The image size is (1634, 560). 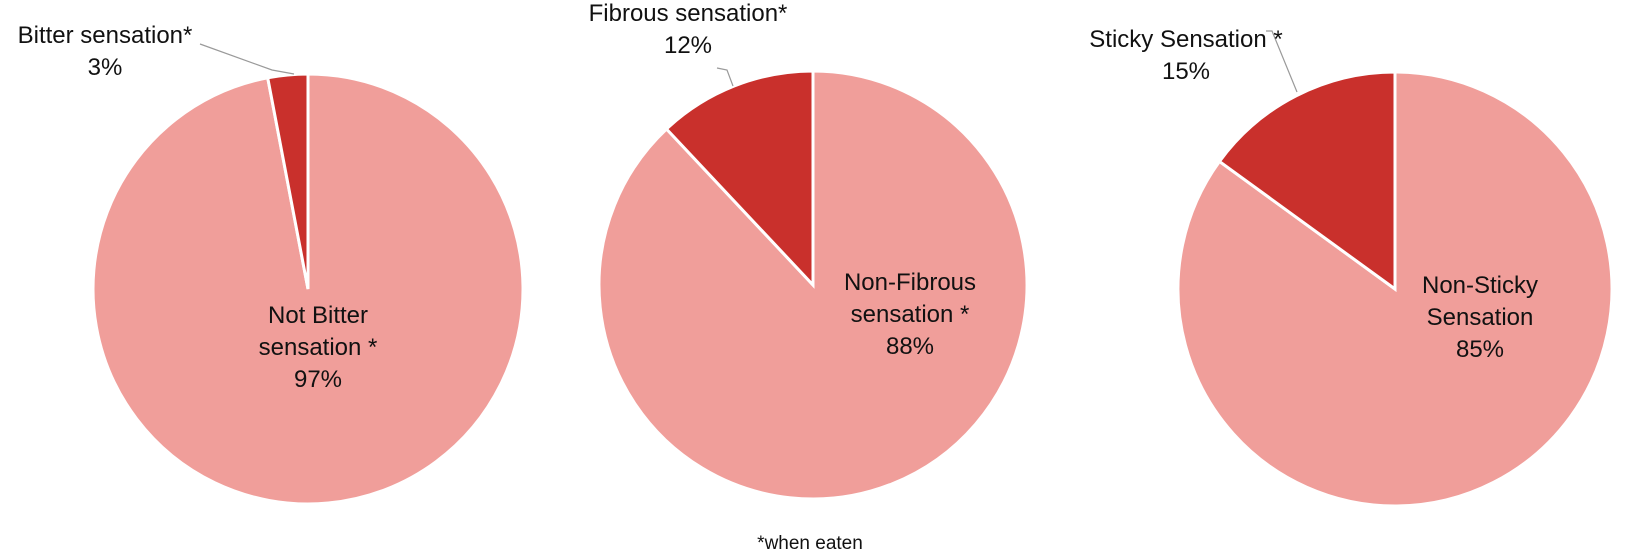 What do you see at coordinates (910, 314) in the screenshot?
I see `slice-label-large: Non-Fibrous sensation * 88%` at bounding box center [910, 314].